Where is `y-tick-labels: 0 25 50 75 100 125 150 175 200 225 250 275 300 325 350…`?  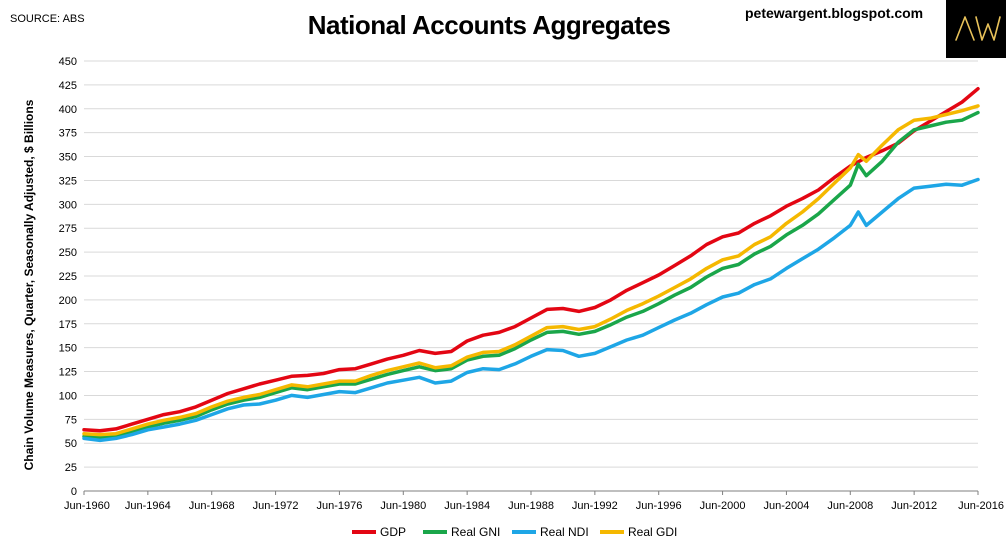
y-tick-labels: 0 25 50 75 100 125 150 175 200 225 250 275 300 325 350… is located at coordinates (68, 277).